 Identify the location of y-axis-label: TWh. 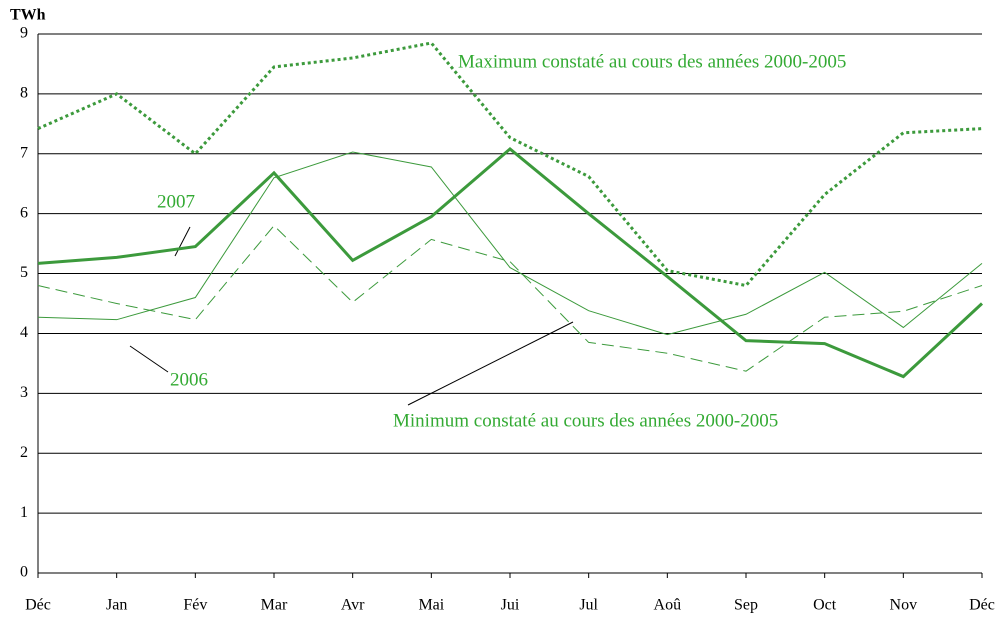
(28, 15).